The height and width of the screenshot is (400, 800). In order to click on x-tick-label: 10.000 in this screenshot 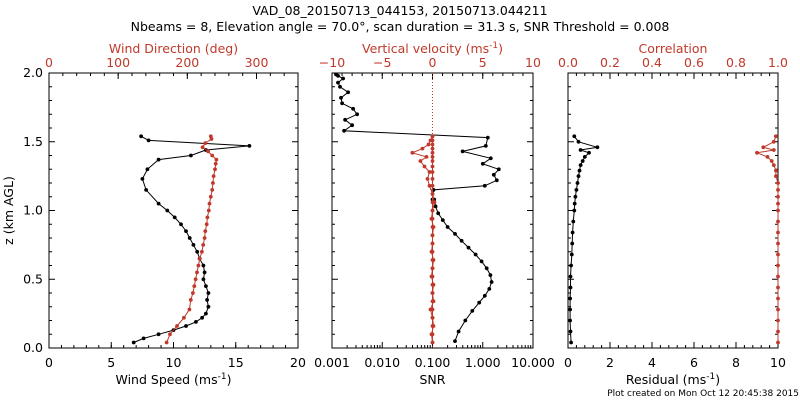, I will do `click(533, 362)`.